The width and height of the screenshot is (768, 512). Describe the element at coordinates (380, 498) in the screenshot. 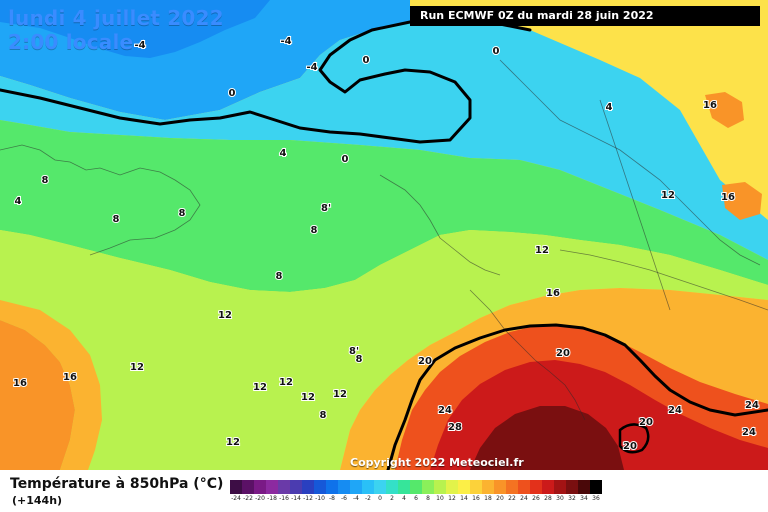

I see `scale-label: 0` at that location.